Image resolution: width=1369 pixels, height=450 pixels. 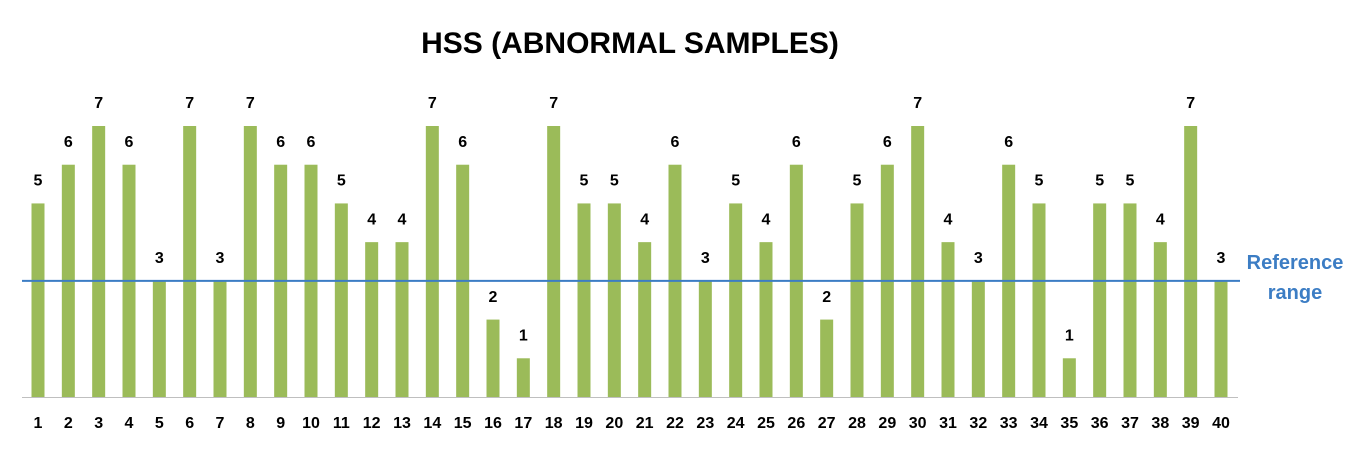 I want to click on x-tick-label: 37, so click(x=1130, y=423).